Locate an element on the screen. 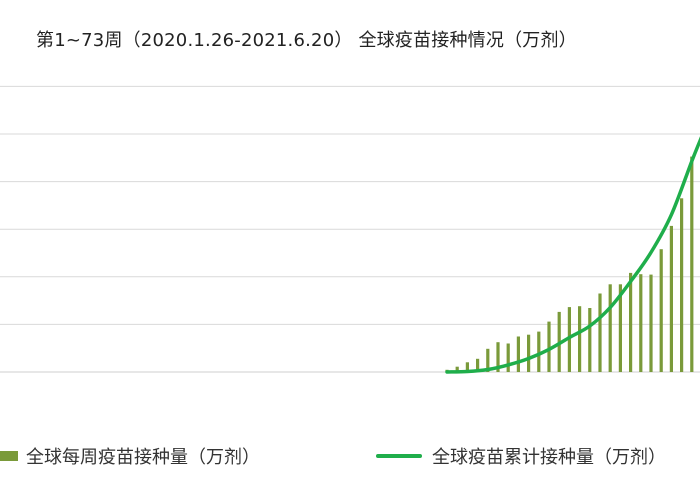 The image size is (700, 500). legend-label-cumulative: 全球疫苗累计接种量（万剂） is located at coordinates (549, 457).